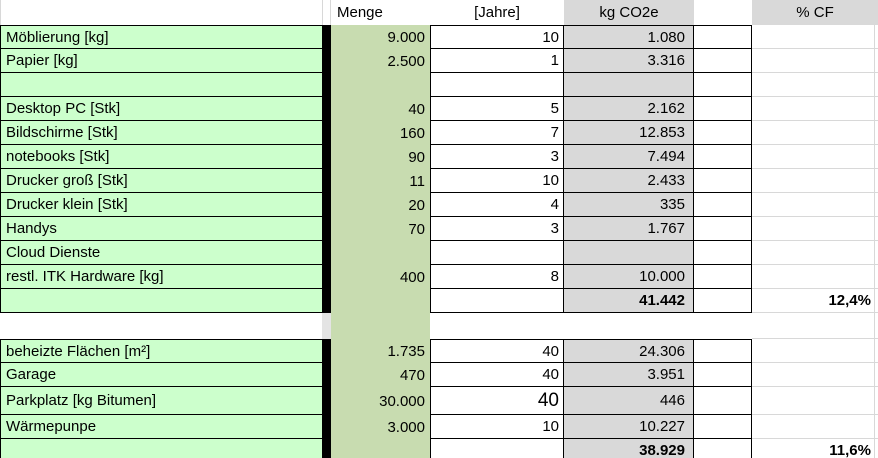  Describe the element at coordinates (629, 133) in the screenshot. I see `cell-co2e: 12.853` at that location.